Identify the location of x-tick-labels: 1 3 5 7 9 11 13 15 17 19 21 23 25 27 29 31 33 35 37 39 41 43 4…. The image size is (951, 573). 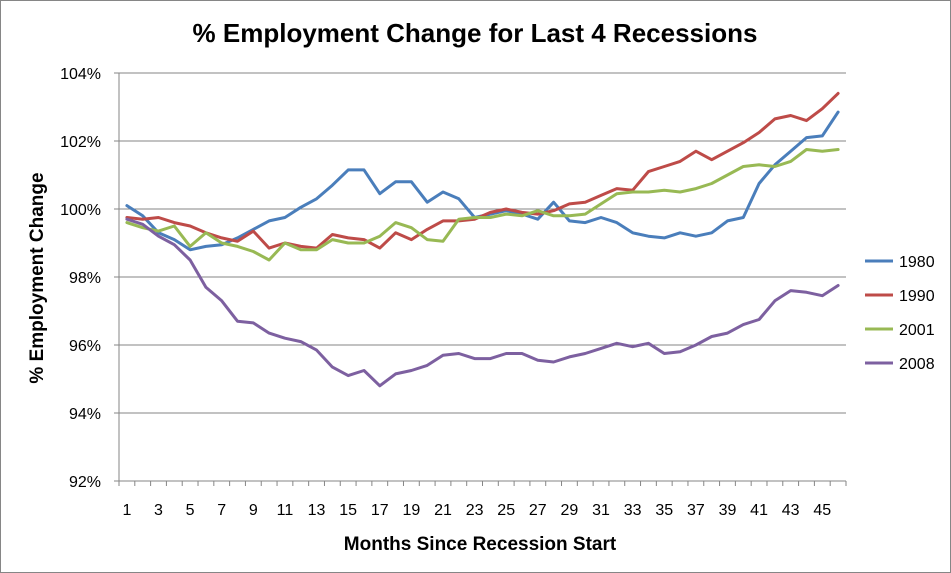
(476, 510).